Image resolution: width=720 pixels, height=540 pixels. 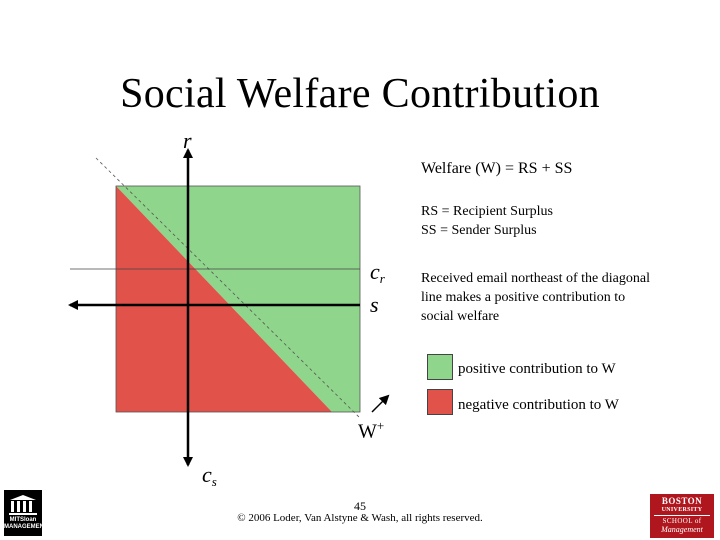 I want to click on bu-logo-line1: BOSTON, so click(x=682, y=501).